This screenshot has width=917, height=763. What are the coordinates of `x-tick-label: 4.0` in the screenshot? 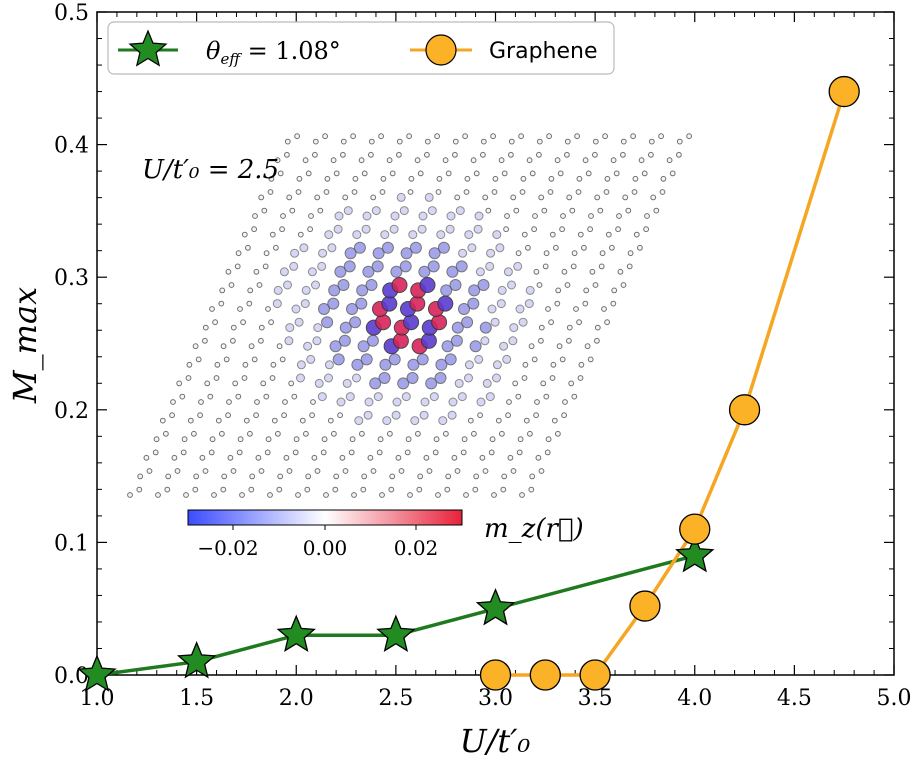 It's located at (694, 698).